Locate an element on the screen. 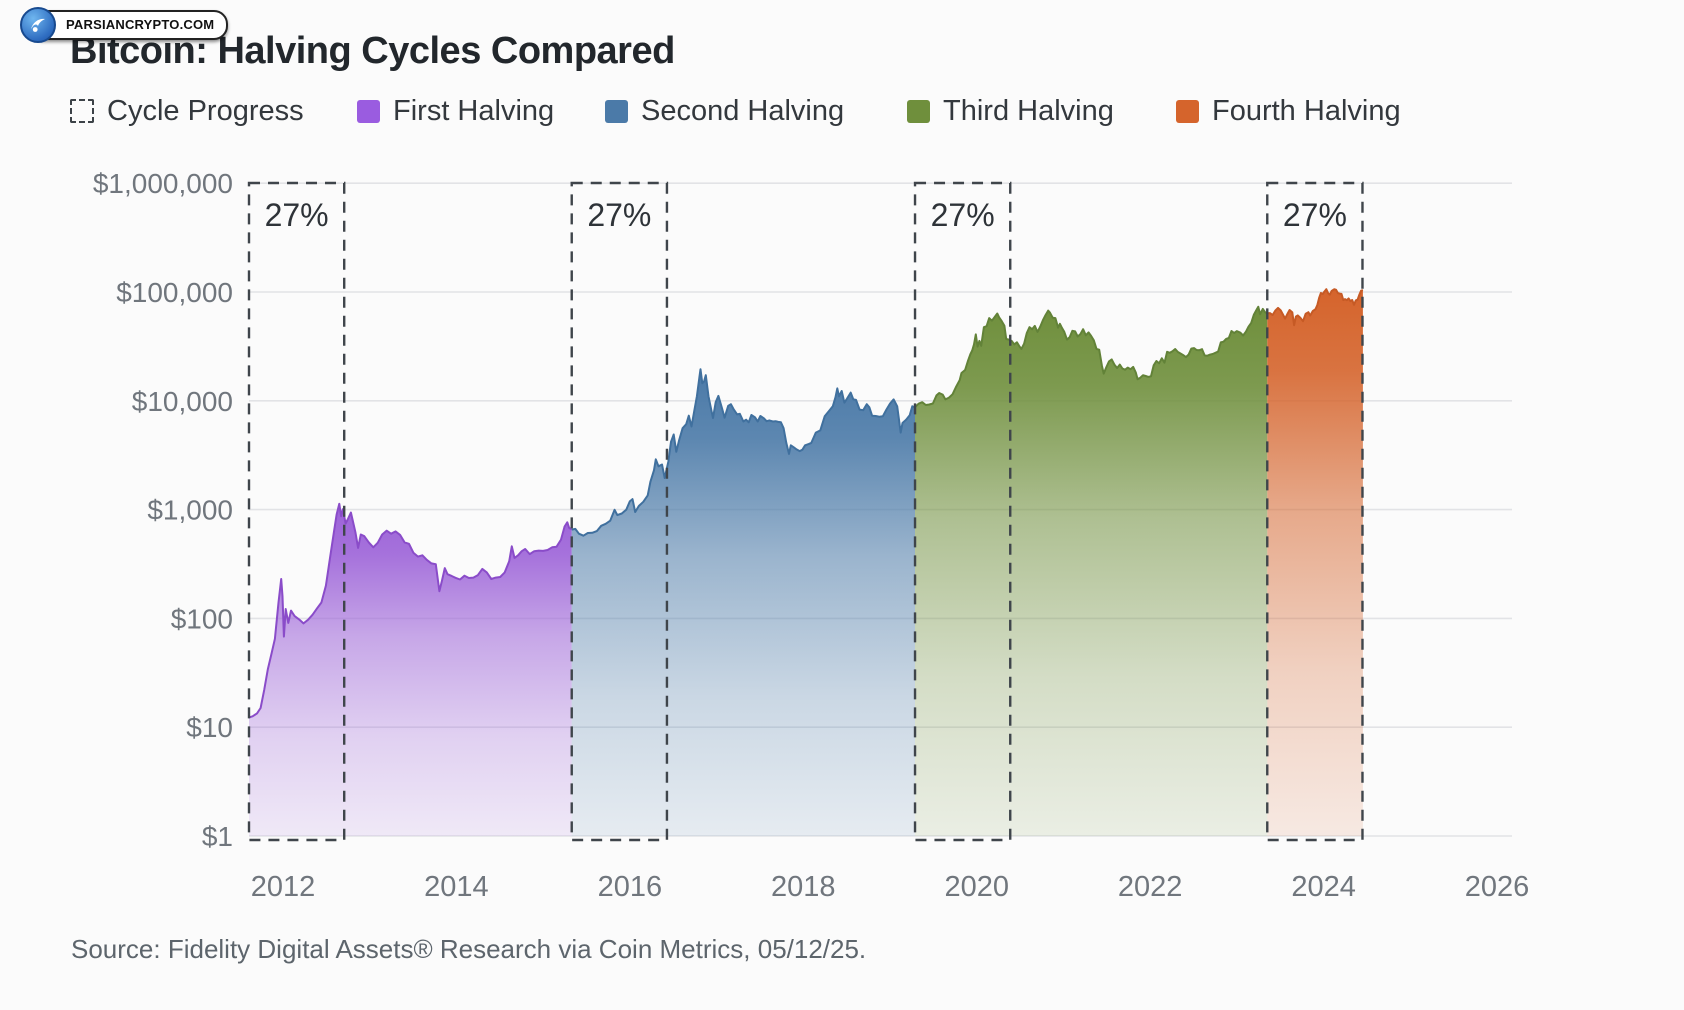 The height and width of the screenshot is (1010, 1684). watermark-text: PARSIANCRYPTO.COM is located at coordinates (129, 25).